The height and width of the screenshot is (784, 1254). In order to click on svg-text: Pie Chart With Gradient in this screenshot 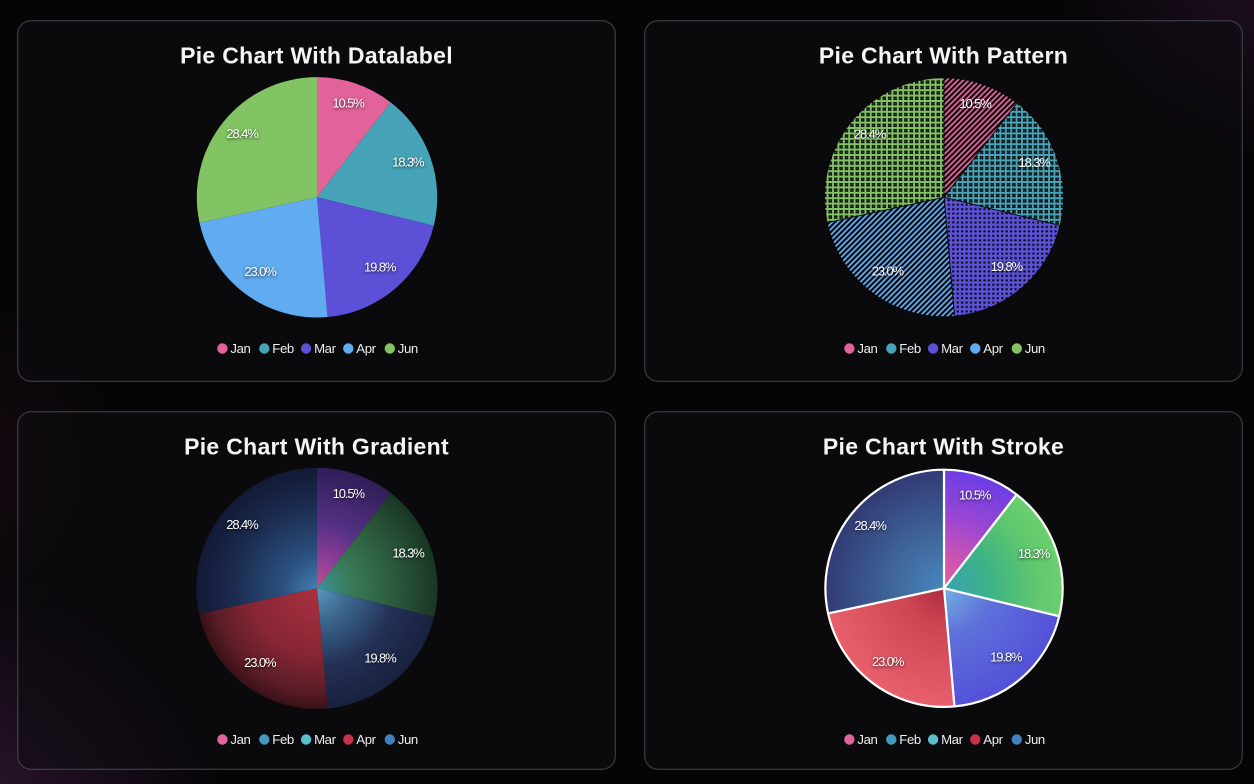, I will do `click(316, 446)`.